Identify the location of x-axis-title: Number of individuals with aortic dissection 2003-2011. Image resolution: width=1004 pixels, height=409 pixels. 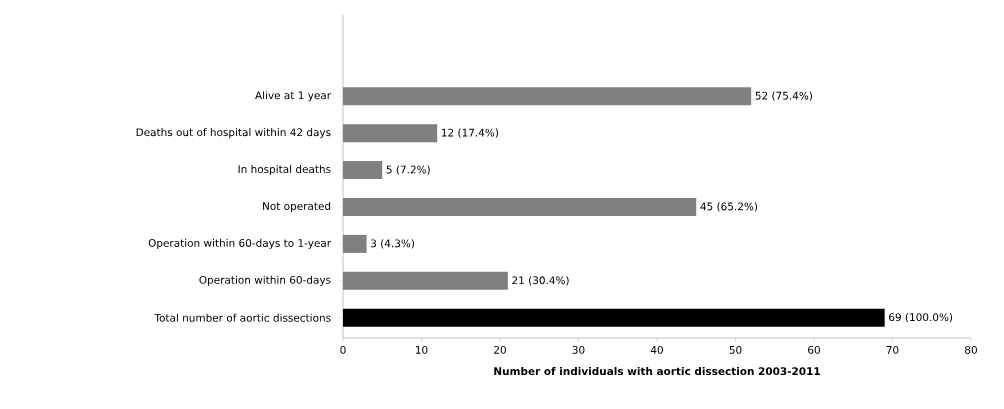
(657, 371).